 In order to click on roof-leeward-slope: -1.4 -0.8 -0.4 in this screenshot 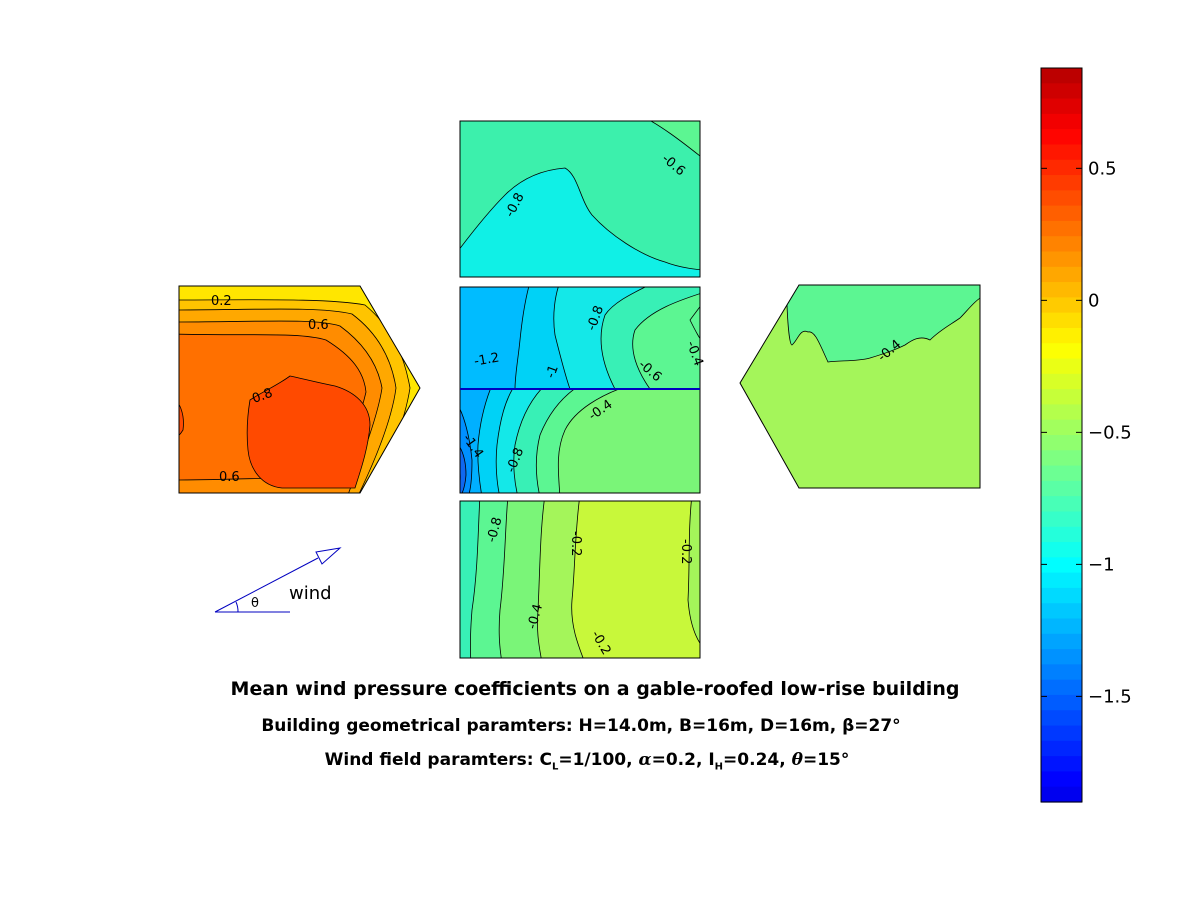, I will do `click(580, 441)`.